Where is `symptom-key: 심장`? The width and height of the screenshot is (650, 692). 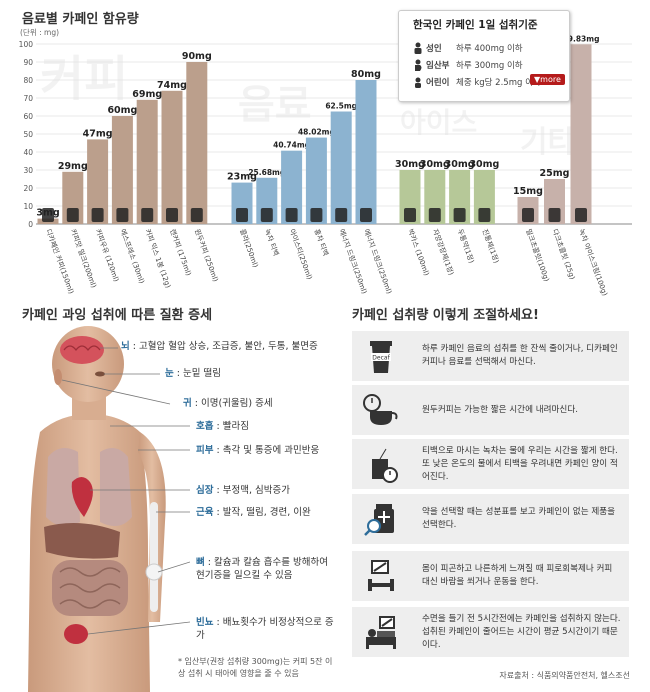
symptom-key: 심장 is located at coordinates (205, 490).